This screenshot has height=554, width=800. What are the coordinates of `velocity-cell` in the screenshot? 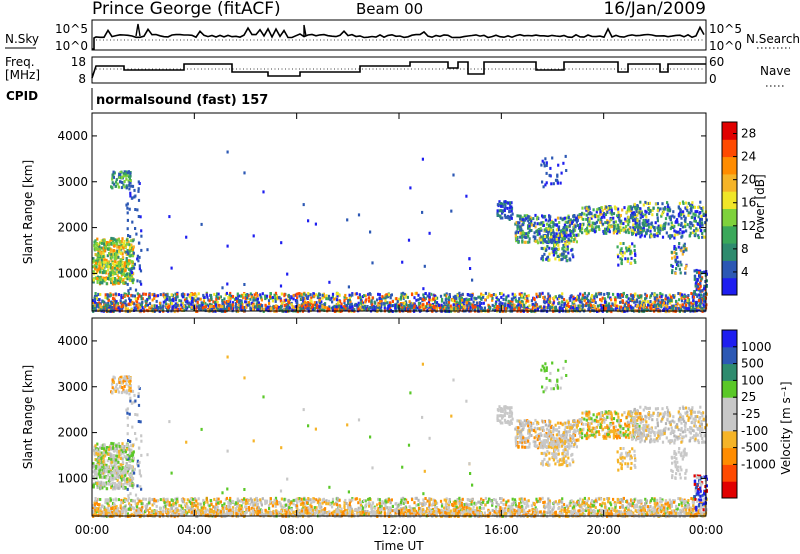 It's located at (122, 444).